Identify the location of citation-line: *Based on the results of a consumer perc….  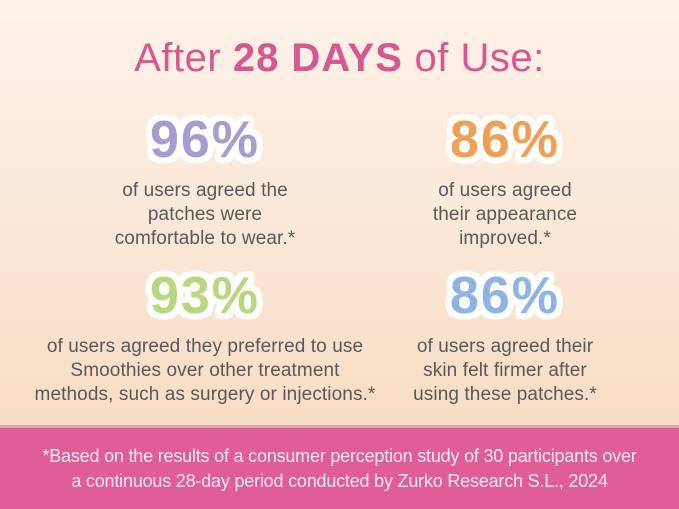
(339, 456).